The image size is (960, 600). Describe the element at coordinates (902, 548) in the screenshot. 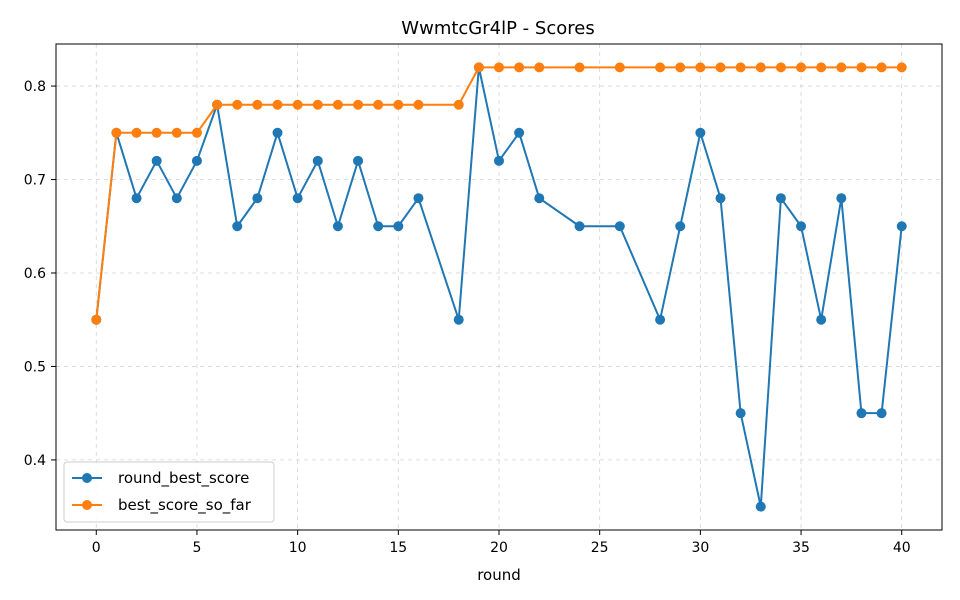

I see `x-tick-label: 40` at that location.